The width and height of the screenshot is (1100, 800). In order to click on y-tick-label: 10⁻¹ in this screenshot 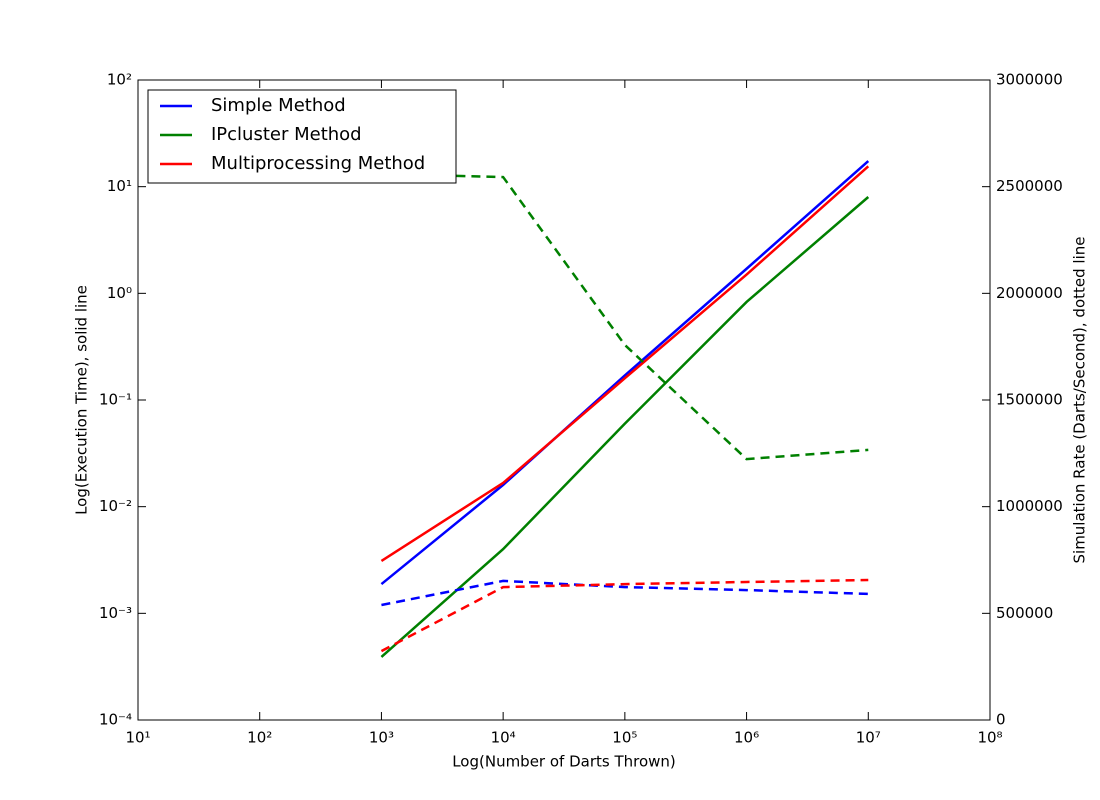, I will do `click(115, 400)`.